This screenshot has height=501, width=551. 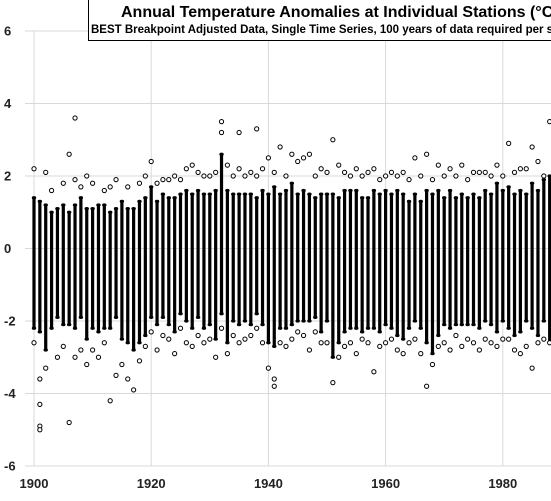 I want to click on x-tick-label: 1940, so click(x=268, y=483).